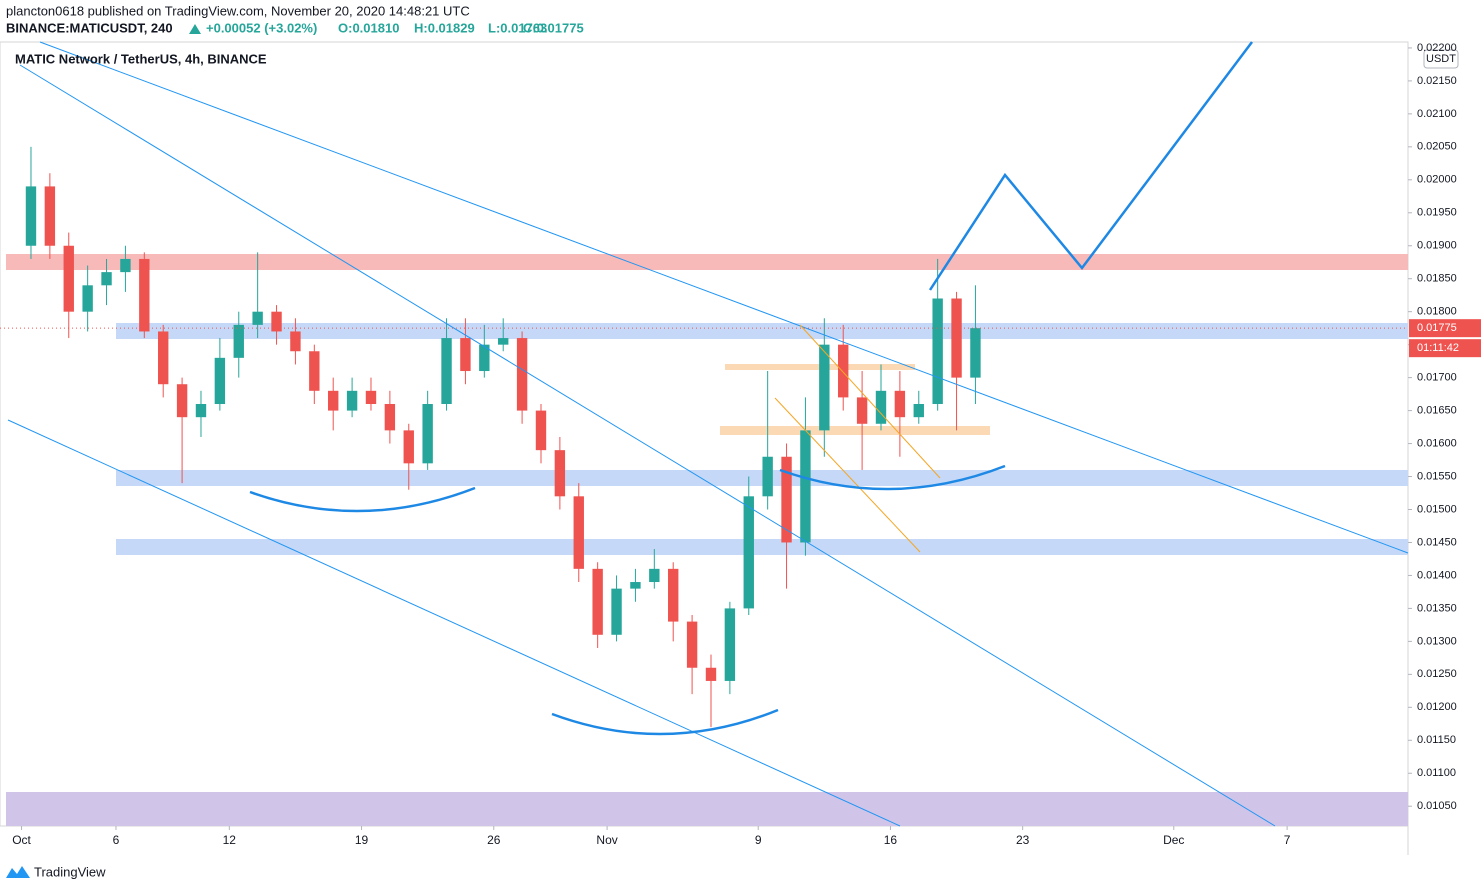  Describe the element at coordinates (1437, 608) in the screenshot. I see `y-tick-label: 0.01350` at that location.